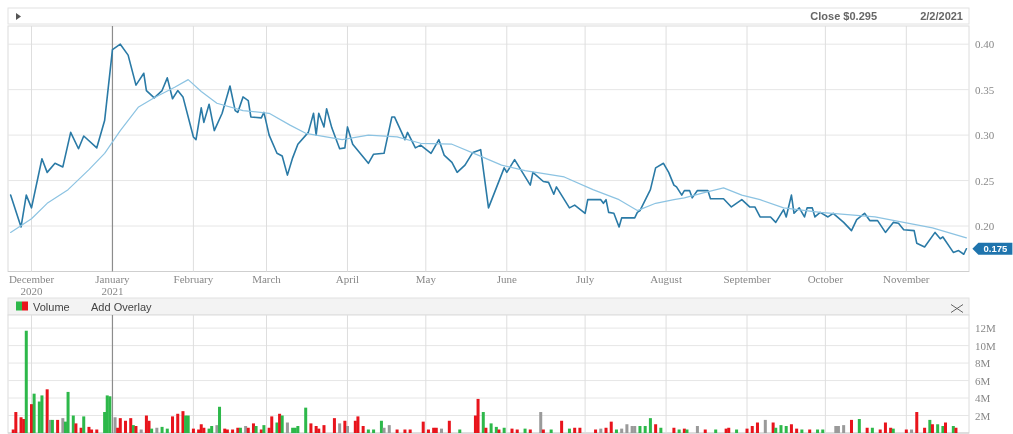 The height and width of the screenshot is (434, 1013). I want to click on x-tick-label: June, so click(506, 278).